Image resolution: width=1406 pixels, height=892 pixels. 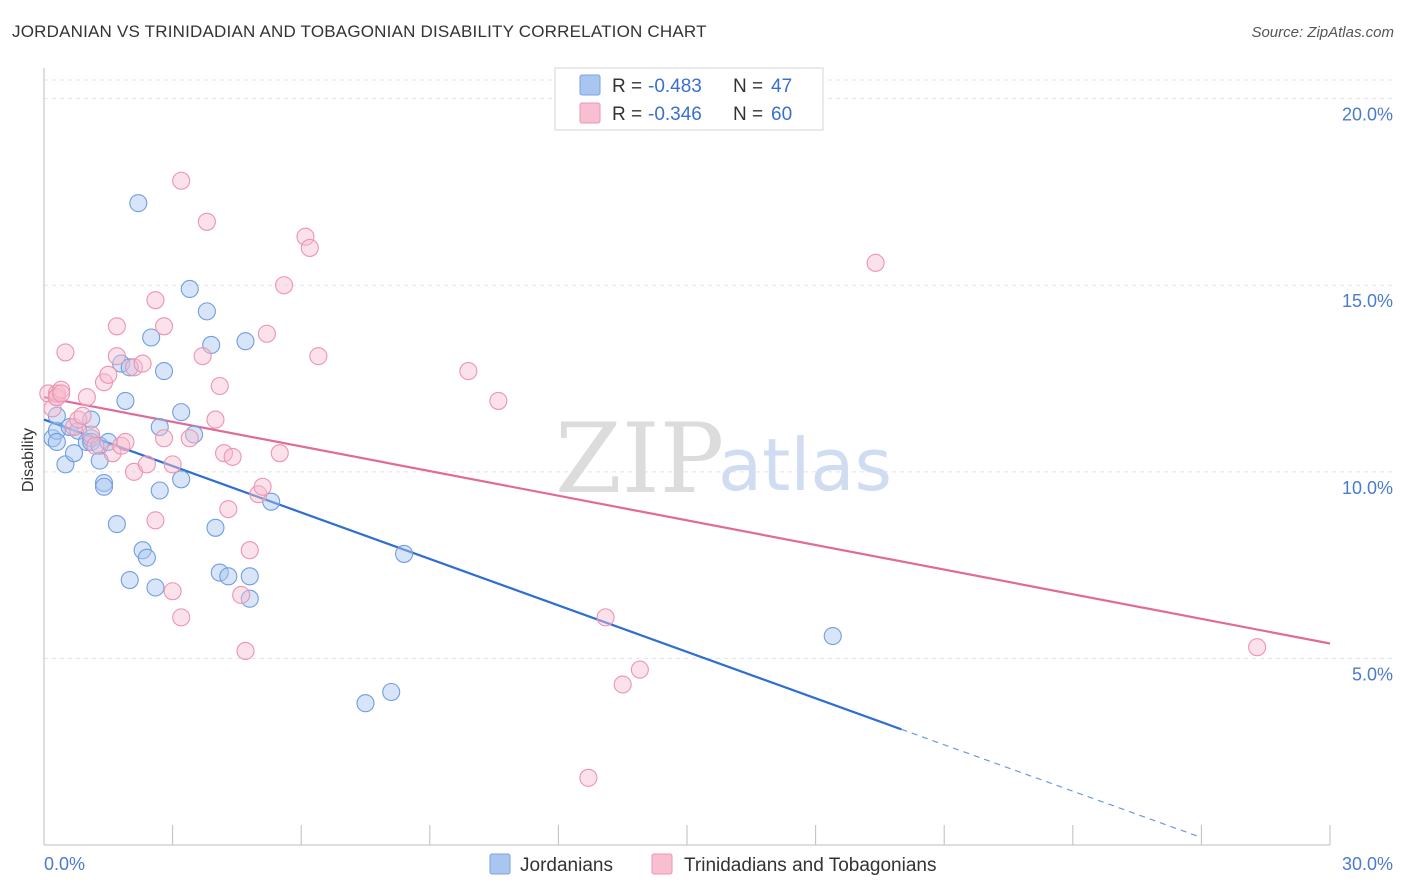 I want to click on legend-n-value-jordanians: 47, so click(x=781, y=86).